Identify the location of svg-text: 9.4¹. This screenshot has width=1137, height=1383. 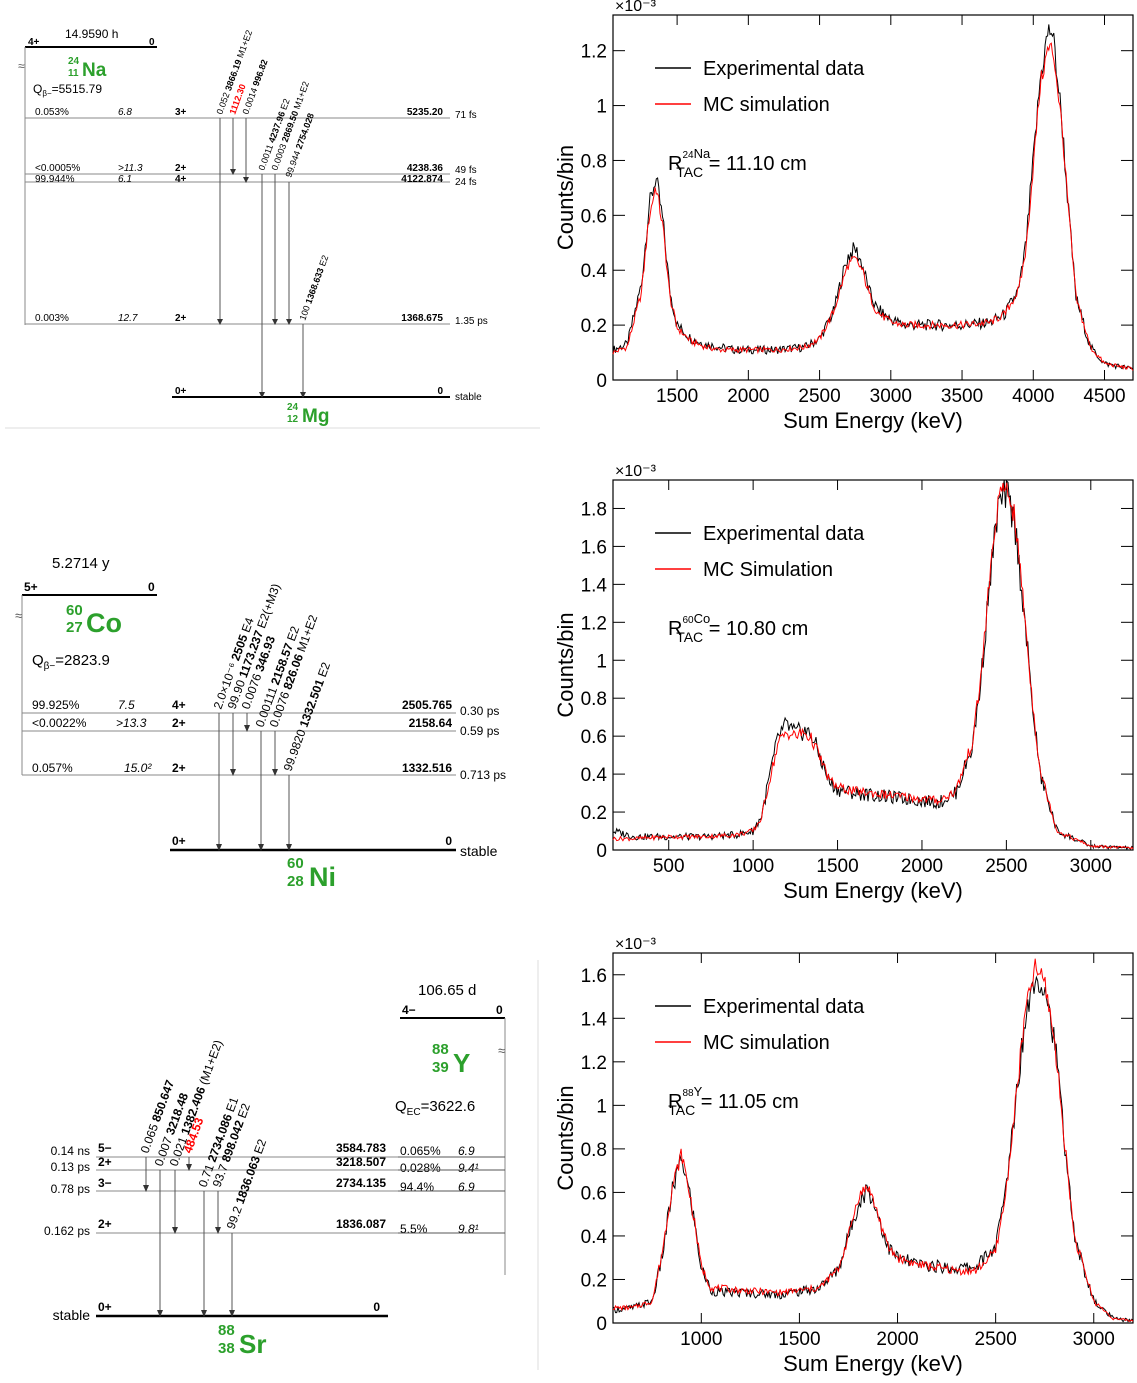
(468, 1168).